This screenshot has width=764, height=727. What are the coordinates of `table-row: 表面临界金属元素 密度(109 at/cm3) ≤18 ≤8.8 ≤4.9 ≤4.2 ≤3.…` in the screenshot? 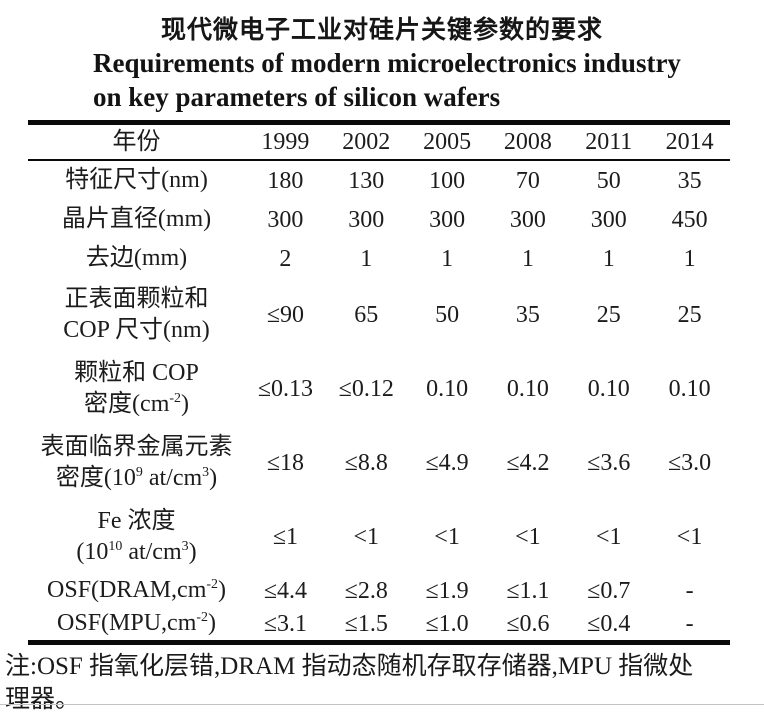 It's located at (379, 463).